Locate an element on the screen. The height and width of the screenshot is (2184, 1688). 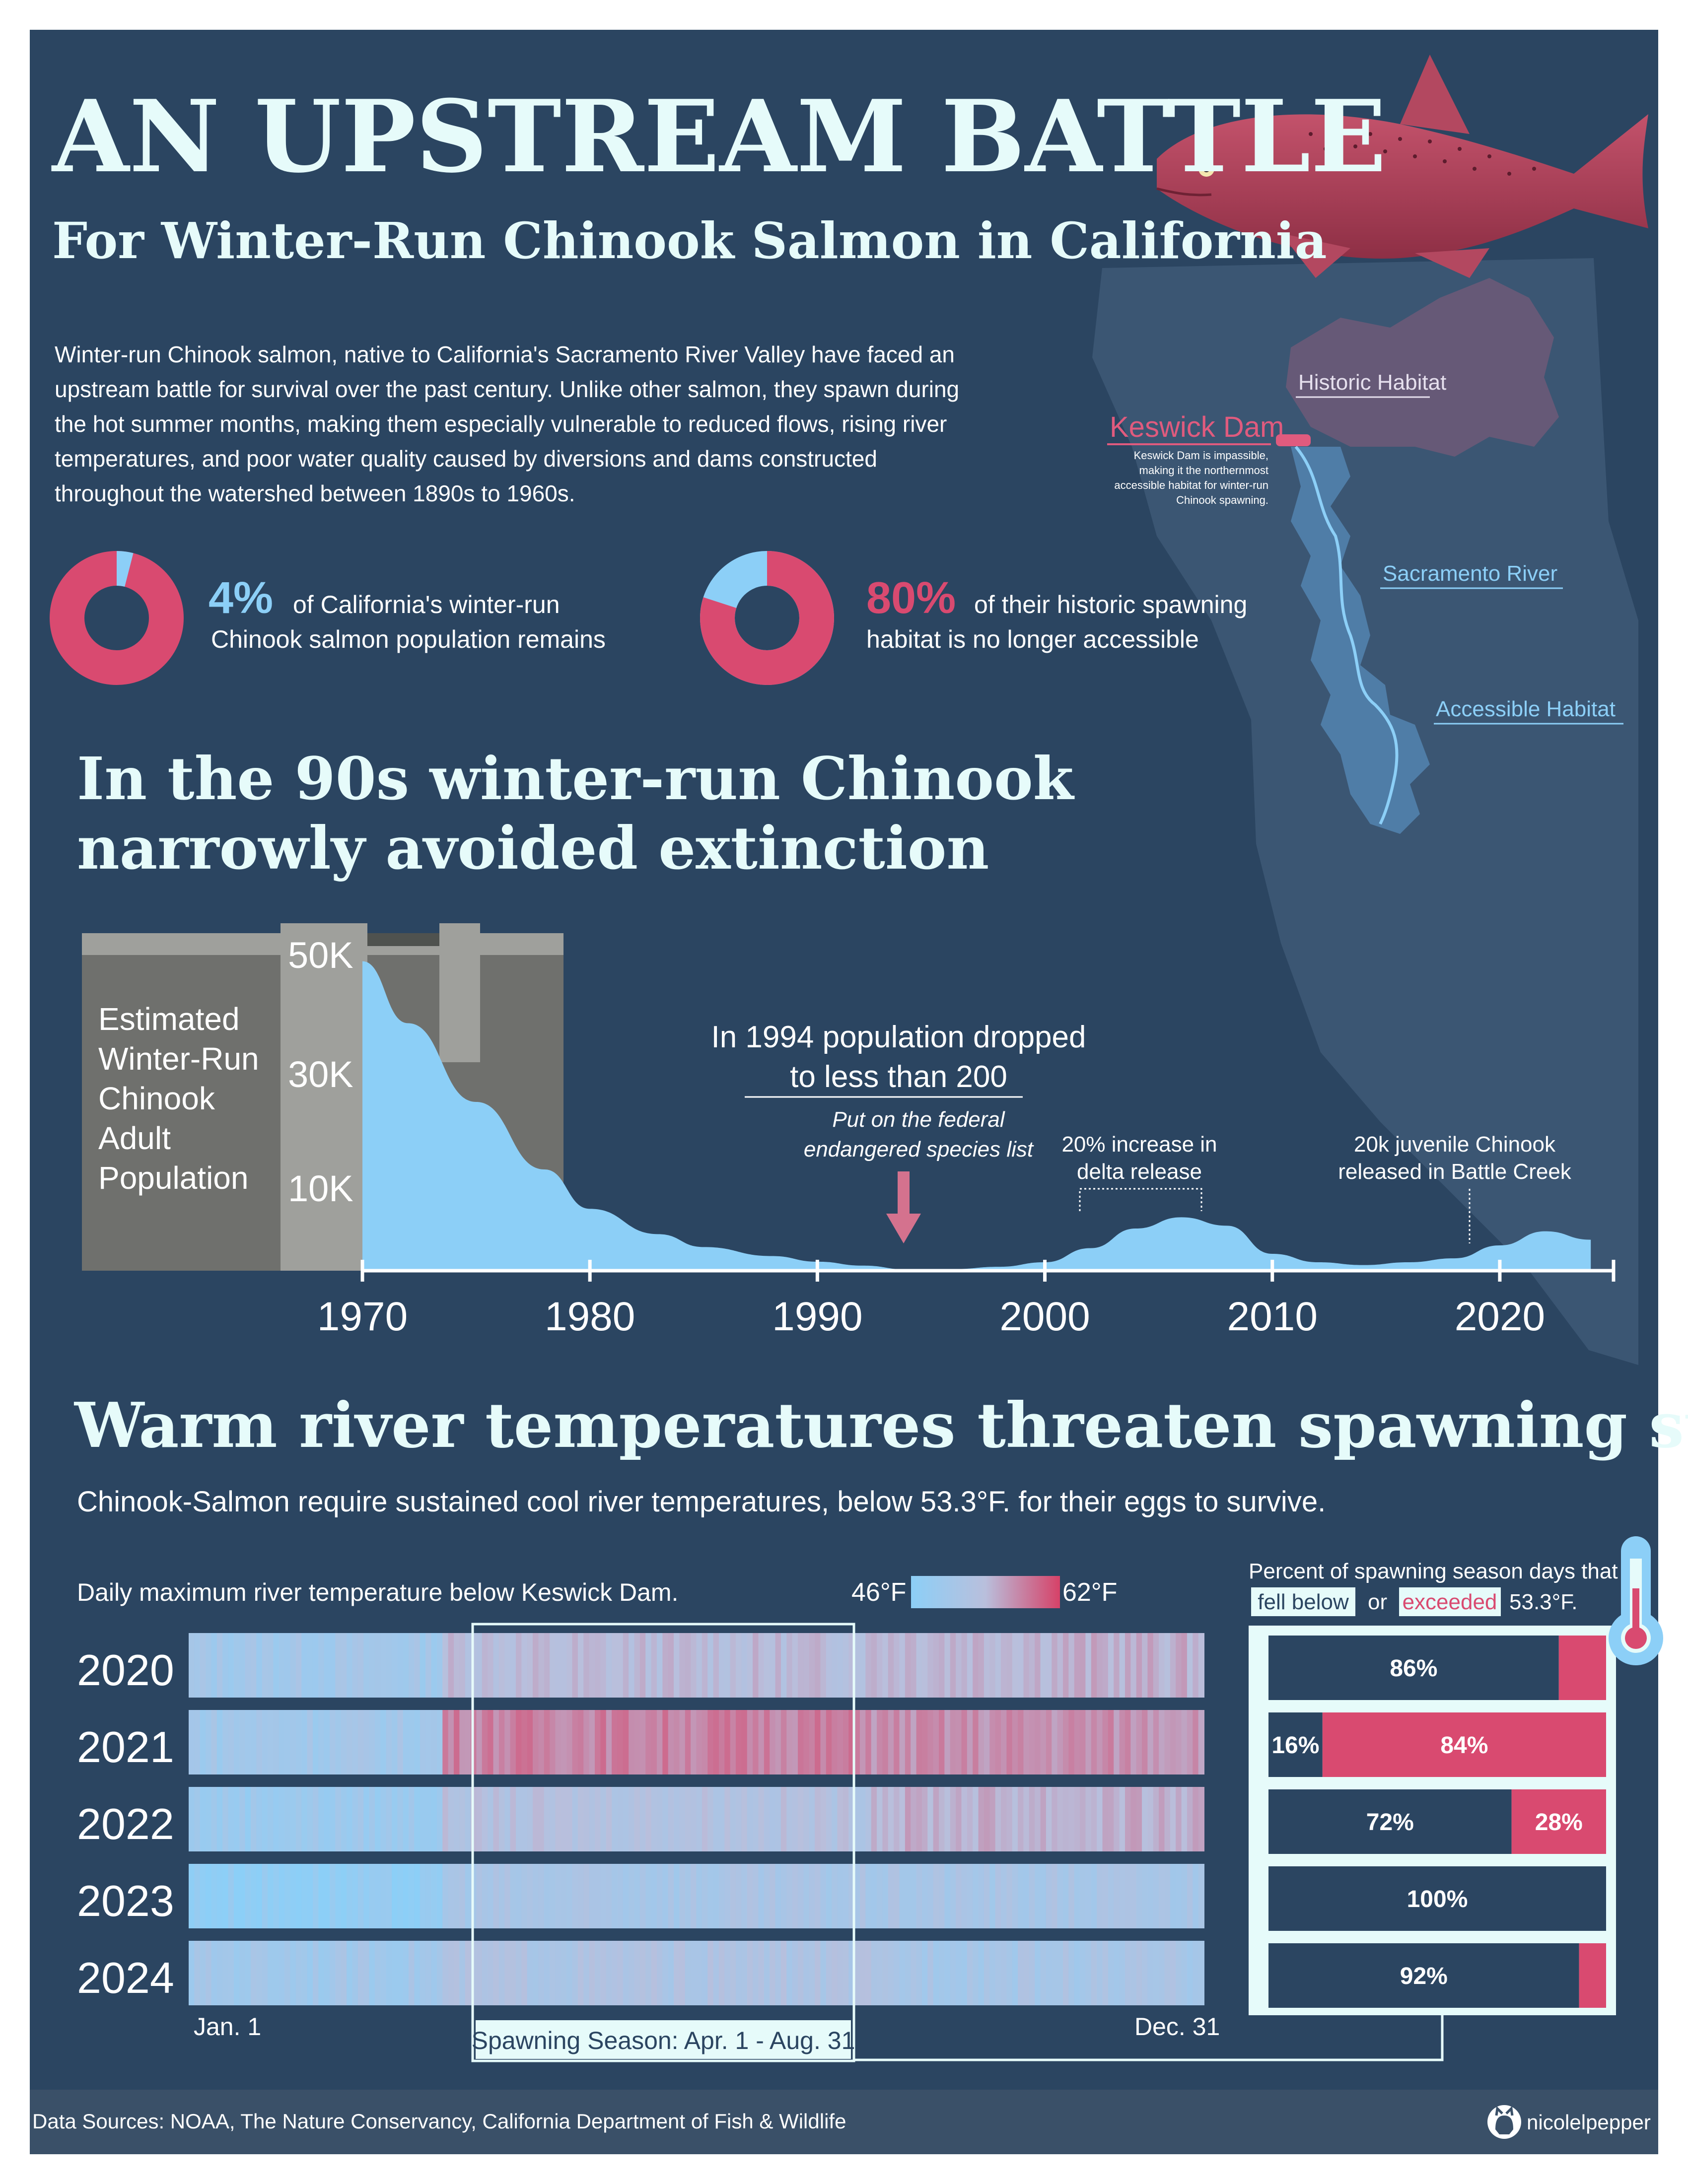
annotation-federal-line-1: Put on the federal is located at coordinates (918, 1119).